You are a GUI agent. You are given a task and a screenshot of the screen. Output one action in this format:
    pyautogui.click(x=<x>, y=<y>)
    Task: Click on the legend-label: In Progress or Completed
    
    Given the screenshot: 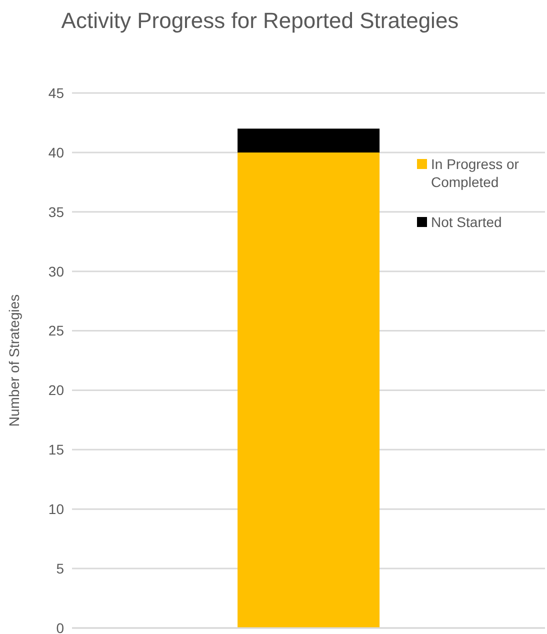 What is the action you would take?
    pyautogui.click(x=475, y=173)
    